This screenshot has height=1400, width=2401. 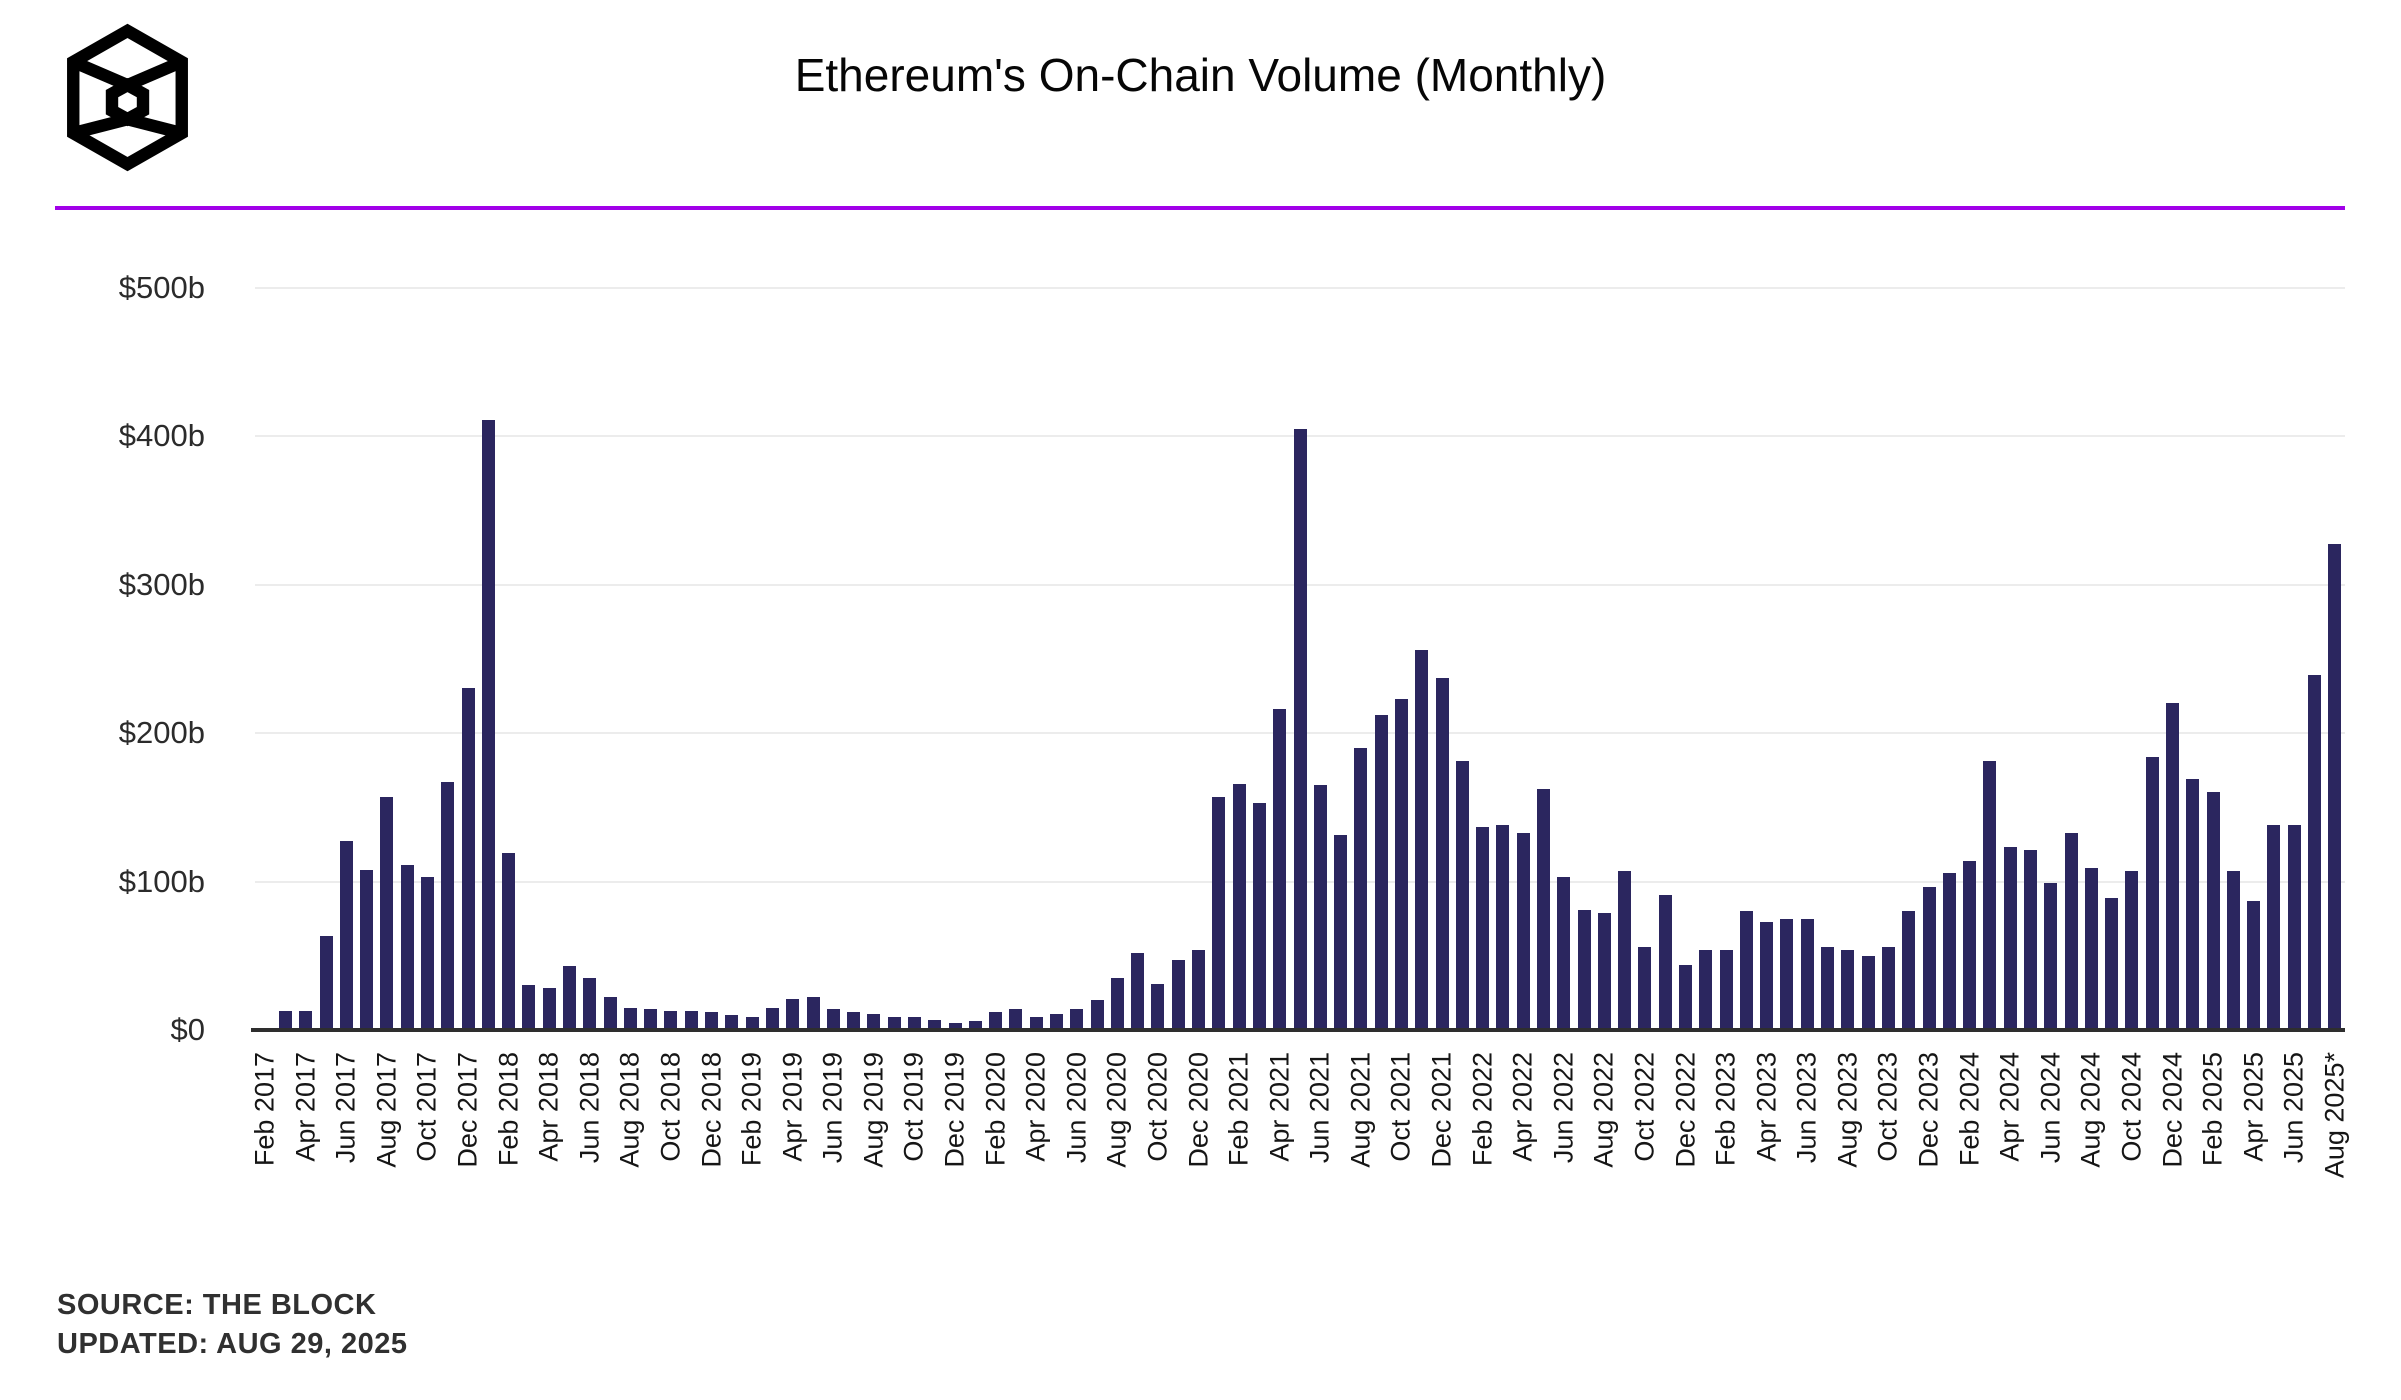 I want to click on bar-mar-2017, so click(x=285, y=1020).